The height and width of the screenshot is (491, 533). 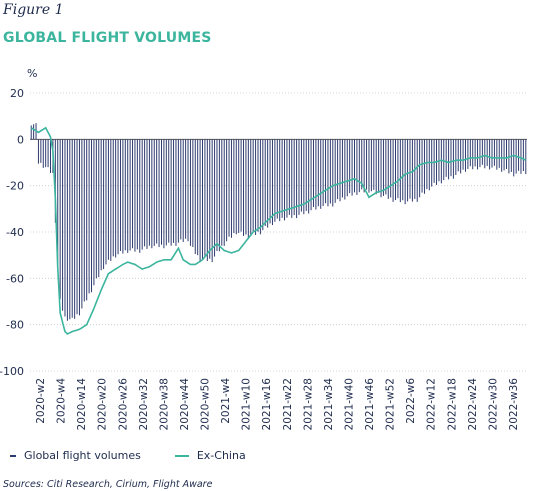 I want to click on x-tick-label: 2022-w6, so click(x=411, y=401).